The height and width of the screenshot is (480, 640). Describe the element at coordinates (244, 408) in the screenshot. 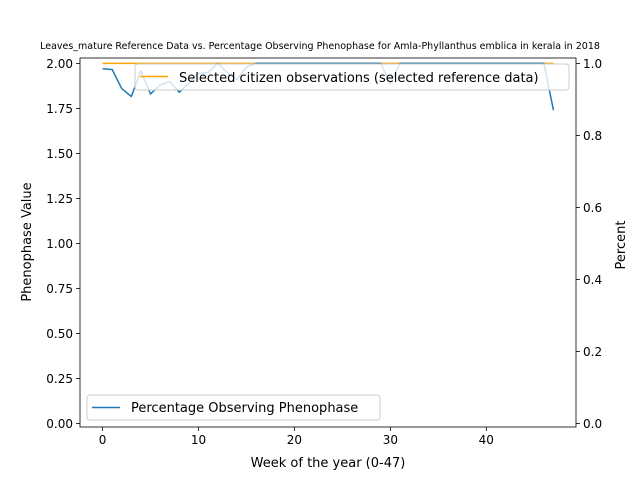

I see `legend-lower-label: Percentage Observing Phenophase` at that location.